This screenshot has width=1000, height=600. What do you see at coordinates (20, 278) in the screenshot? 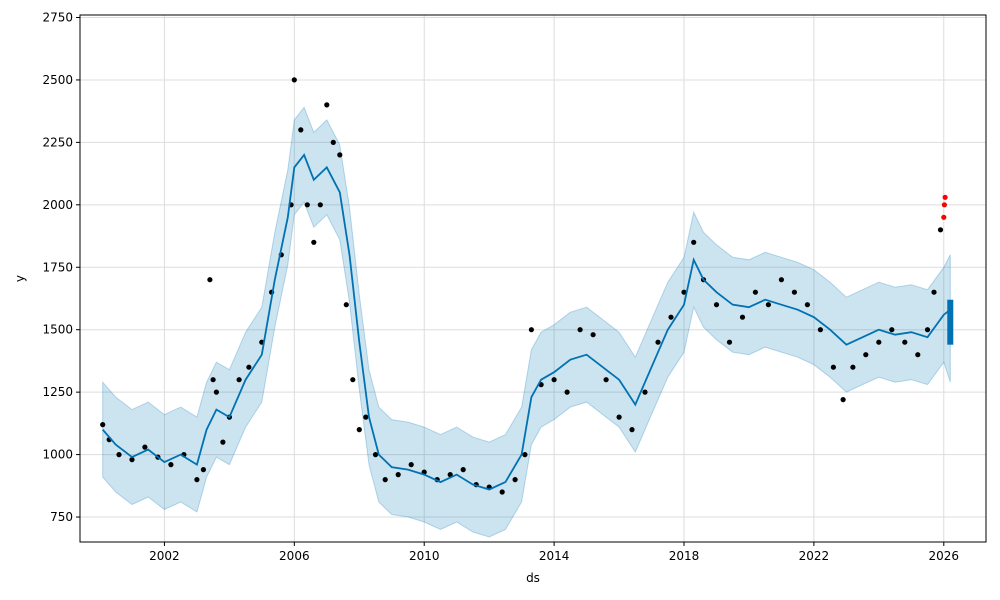
I see `y-axis-label: y` at bounding box center [20, 278].